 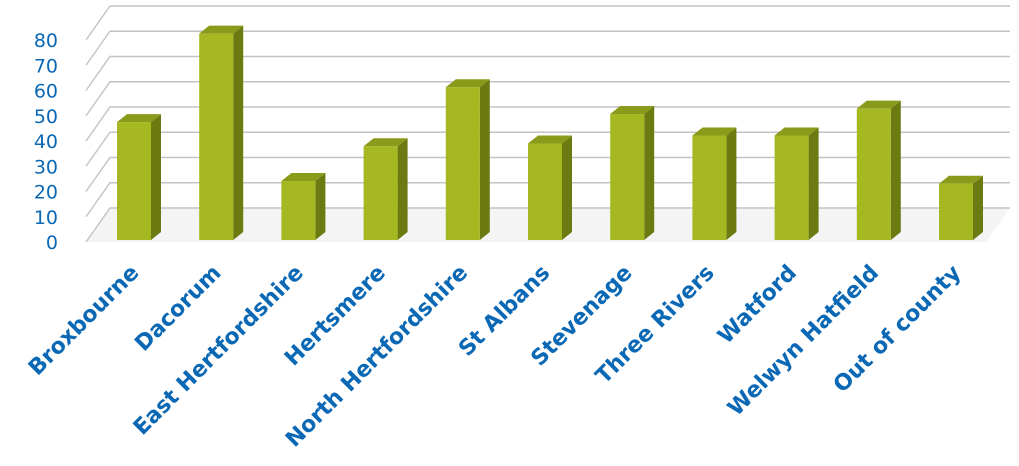 I want to click on x-tick-label: Broxbourne, so click(x=84, y=321).